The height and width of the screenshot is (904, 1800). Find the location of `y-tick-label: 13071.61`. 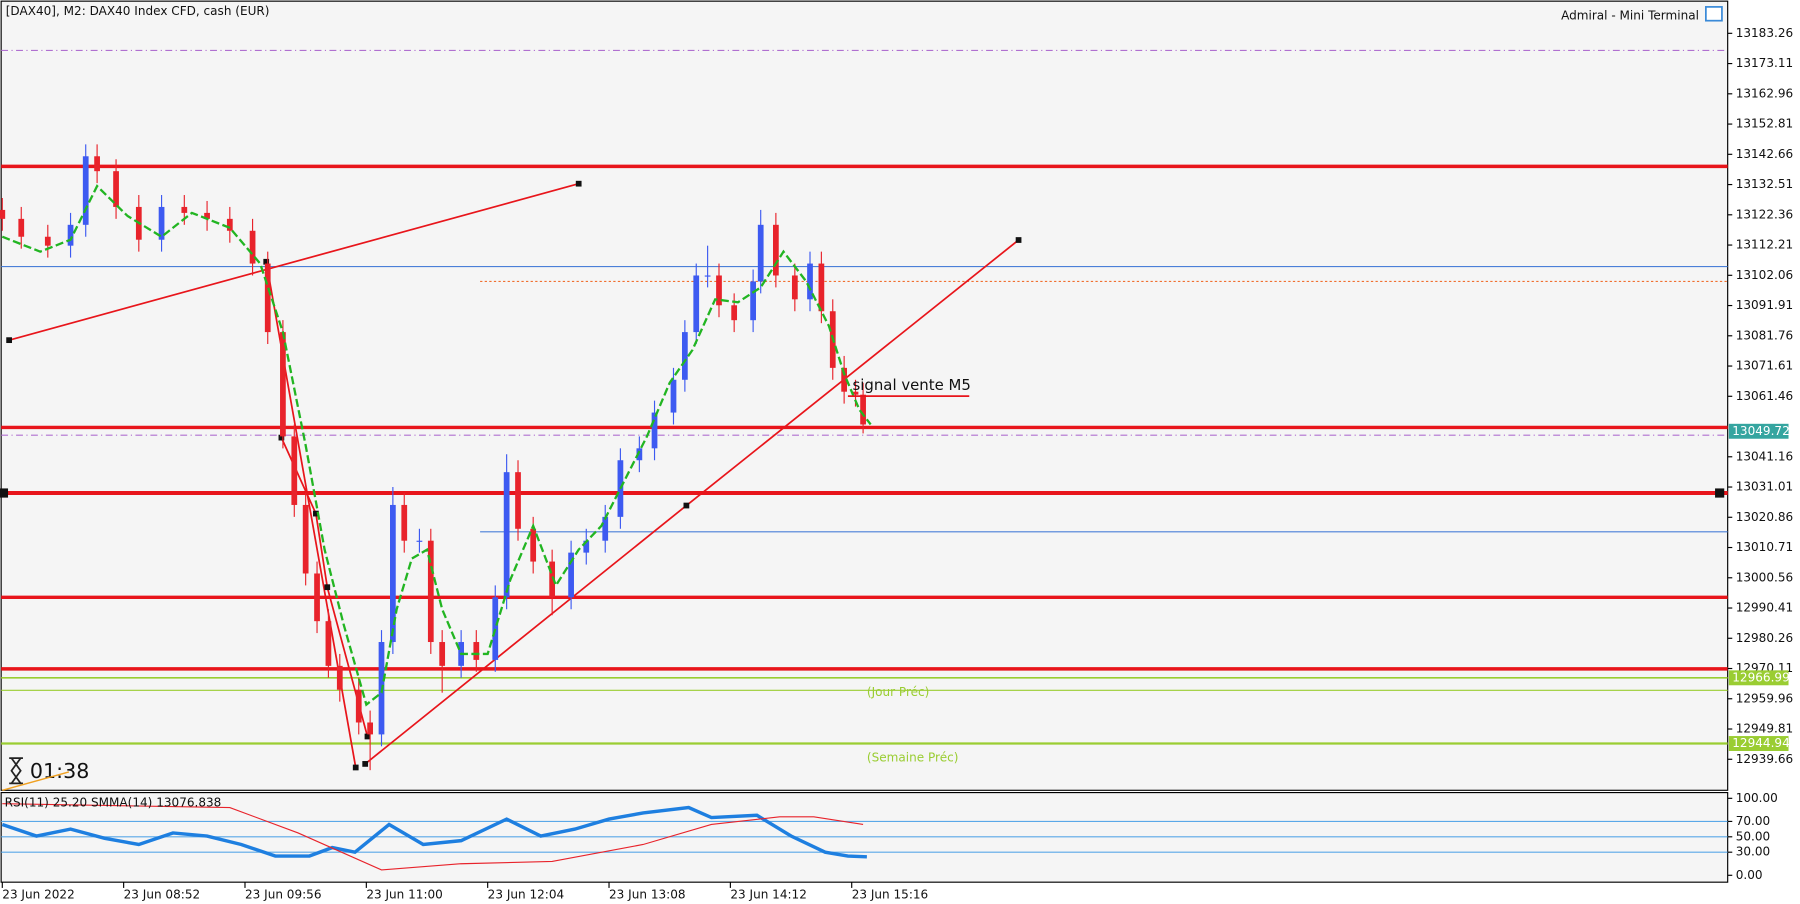

y-tick-label: 13071.61 is located at coordinates (1764, 366).